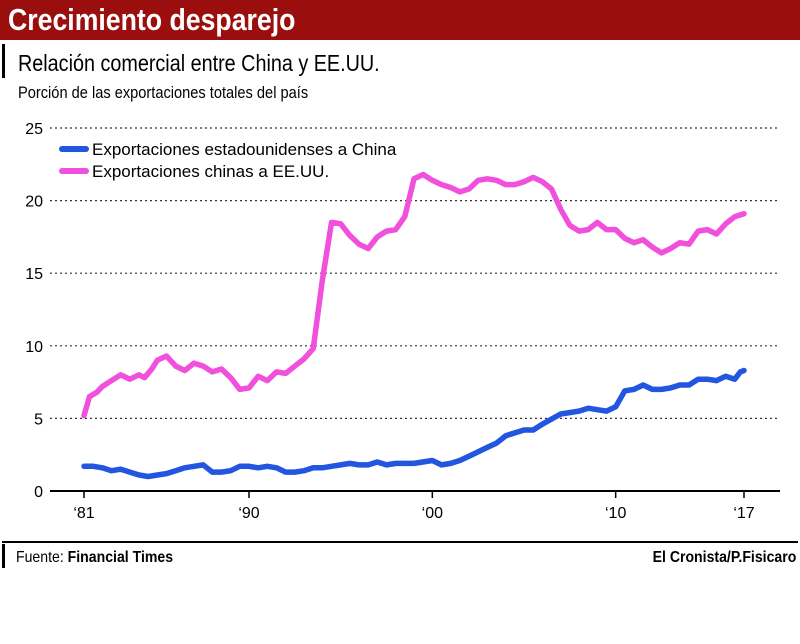 The width and height of the screenshot is (800, 644). Describe the element at coordinates (34, 274) in the screenshot. I see `y-tick-label-15: 15` at that location.